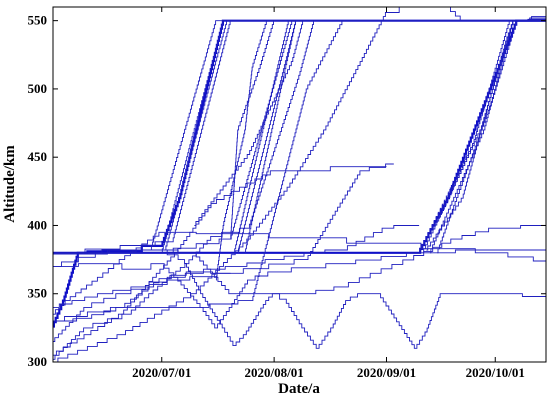  What do you see at coordinates (386, 372) in the screenshot?
I see `x-tick-label: 2020/09/01` at bounding box center [386, 372].